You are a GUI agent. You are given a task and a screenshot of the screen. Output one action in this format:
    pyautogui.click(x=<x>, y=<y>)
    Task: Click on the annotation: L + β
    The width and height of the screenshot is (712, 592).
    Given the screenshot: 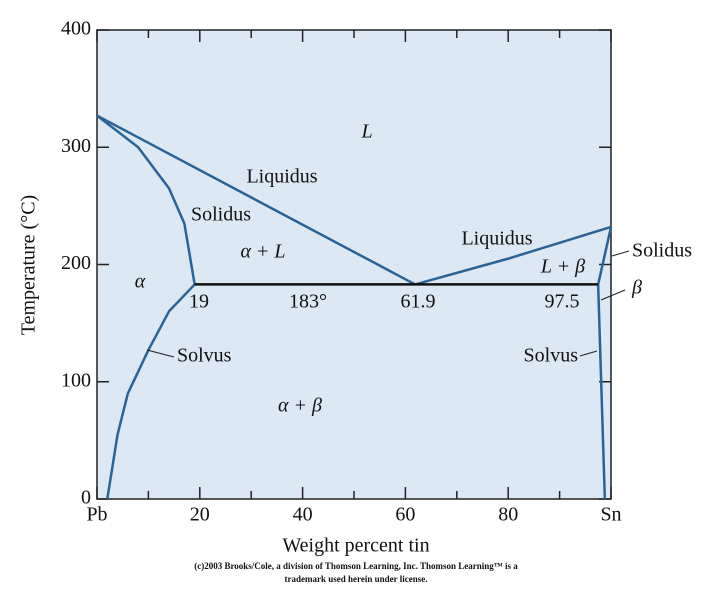 What is the action you would take?
    pyautogui.click(x=562, y=267)
    